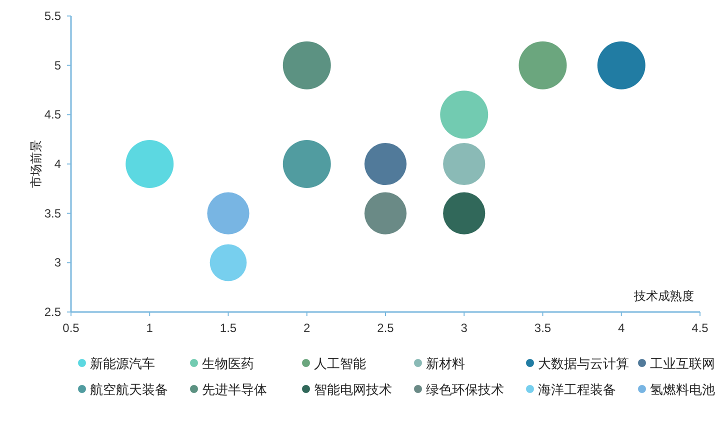 Image resolution: width=724 pixels, height=432 pixels. What do you see at coordinates (577, 389) in the screenshot?
I see `legend-label: 海洋工程装备` at bounding box center [577, 389].